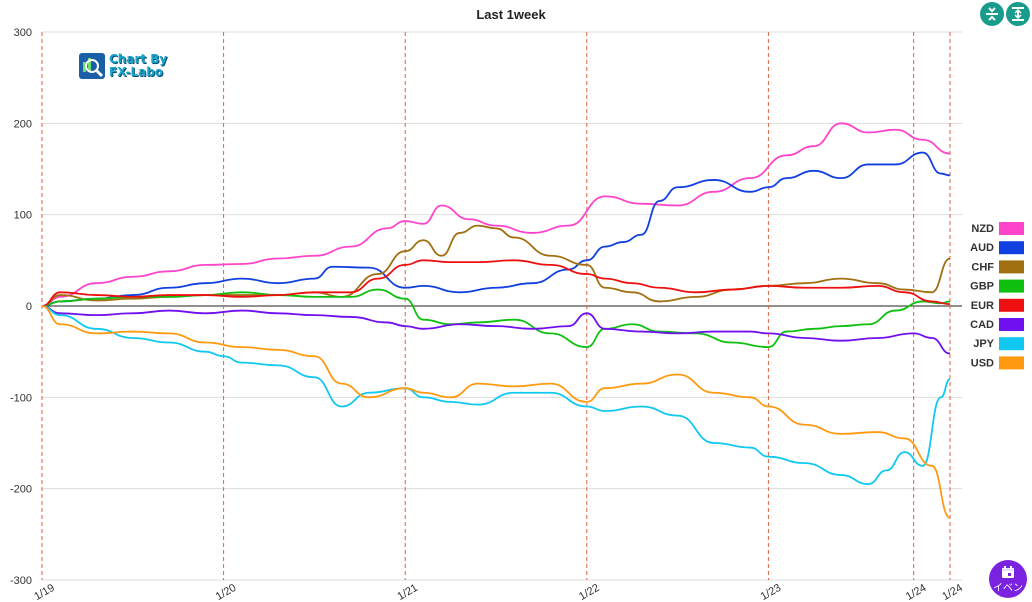 Image resolution: width=1032 pixels, height=602 pixels. What do you see at coordinates (21, 581) in the screenshot?
I see `y-tick-label: -300` at bounding box center [21, 581].